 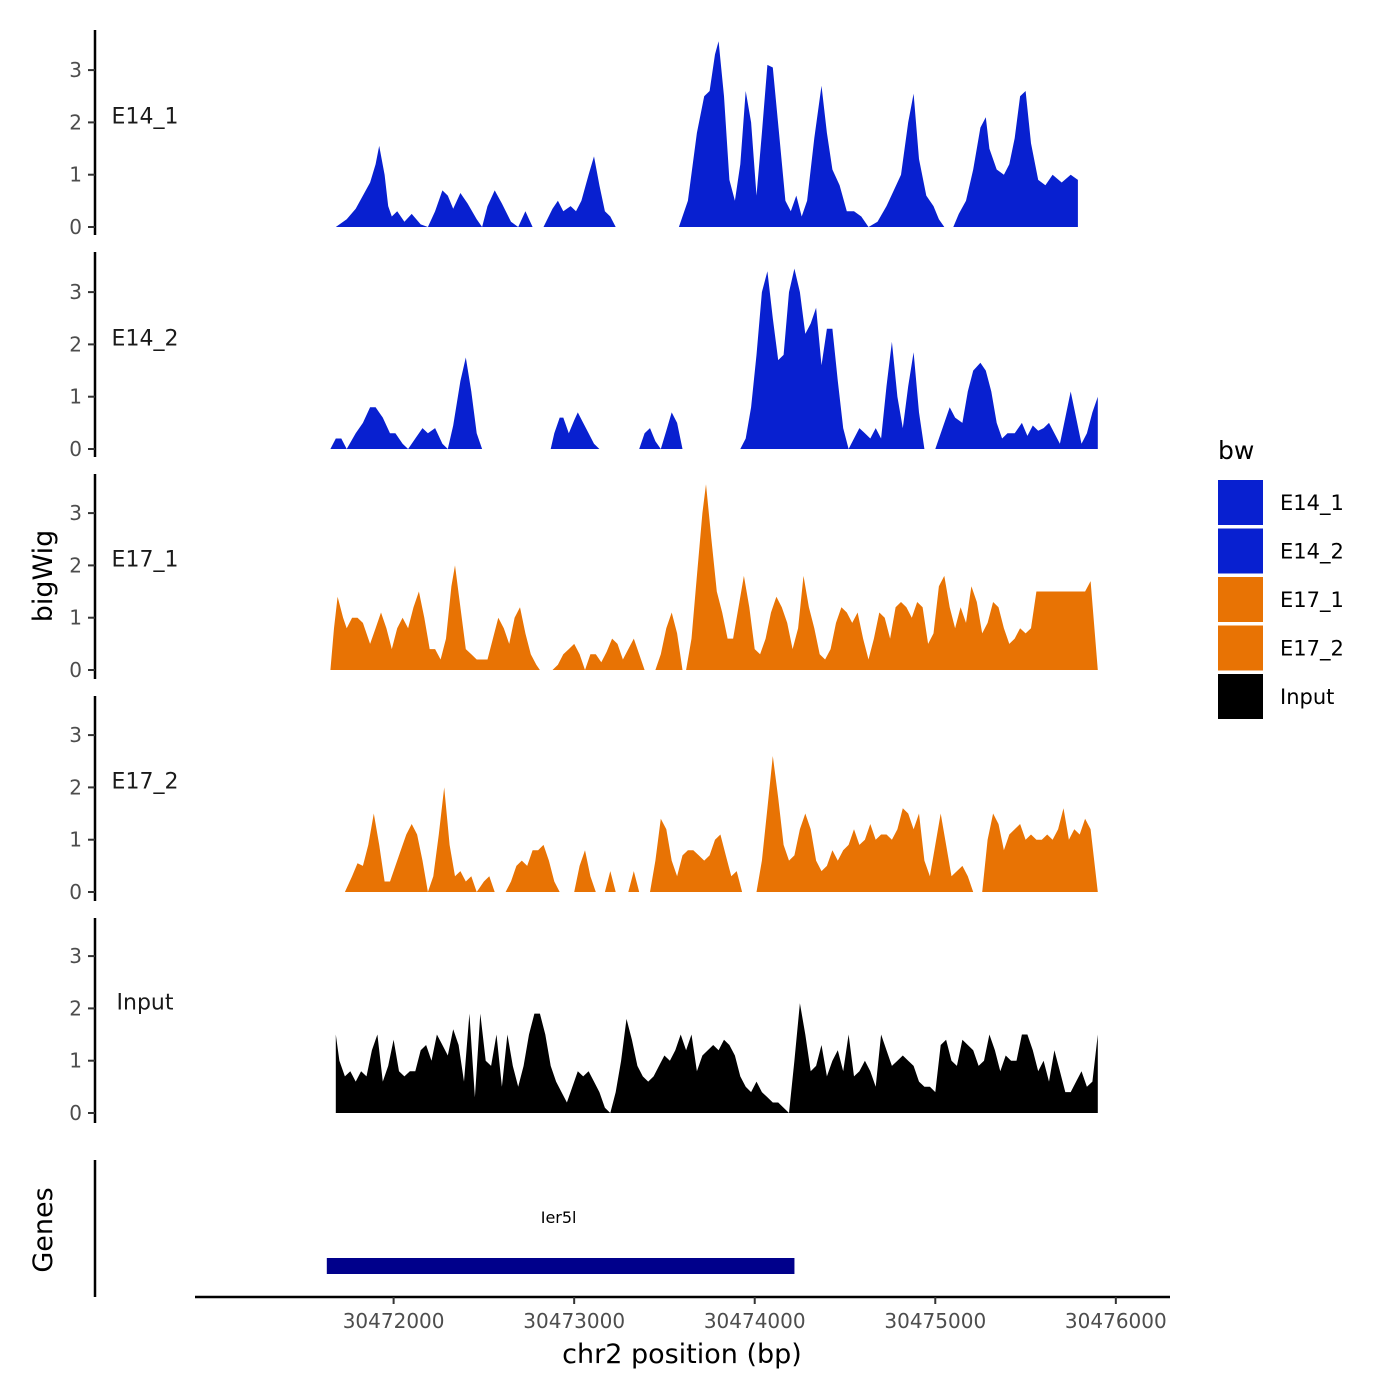 I want to click on x-tick-label: 30475000, so click(x=935, y=1321).